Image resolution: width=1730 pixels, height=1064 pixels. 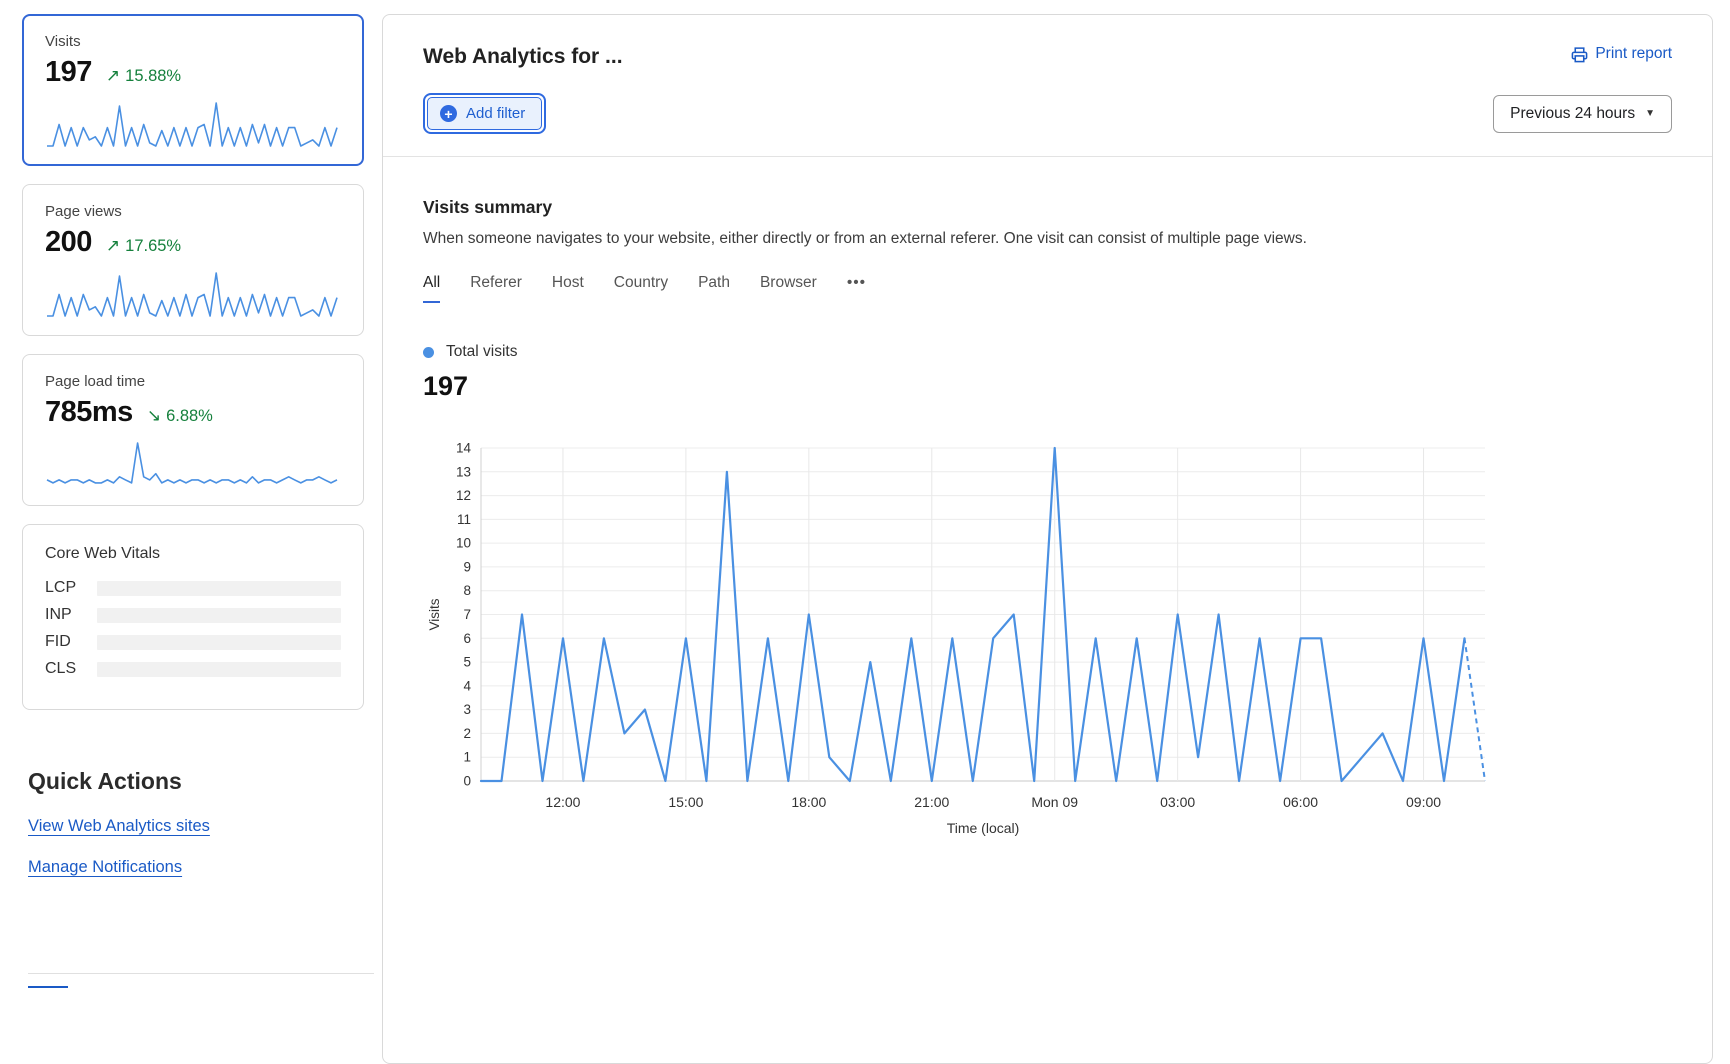 I want to click on svg-text: 3, so click(x=467, y=709).